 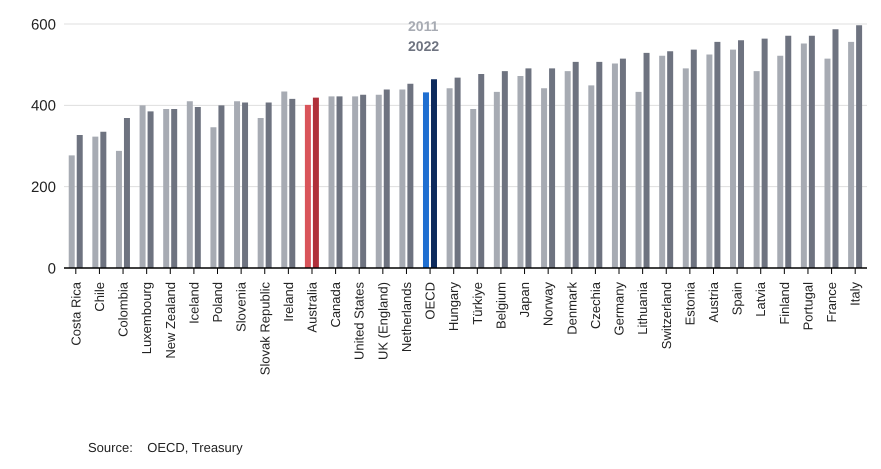 I want to click on x-tick-label: OECD, so click(x=430, y=301).